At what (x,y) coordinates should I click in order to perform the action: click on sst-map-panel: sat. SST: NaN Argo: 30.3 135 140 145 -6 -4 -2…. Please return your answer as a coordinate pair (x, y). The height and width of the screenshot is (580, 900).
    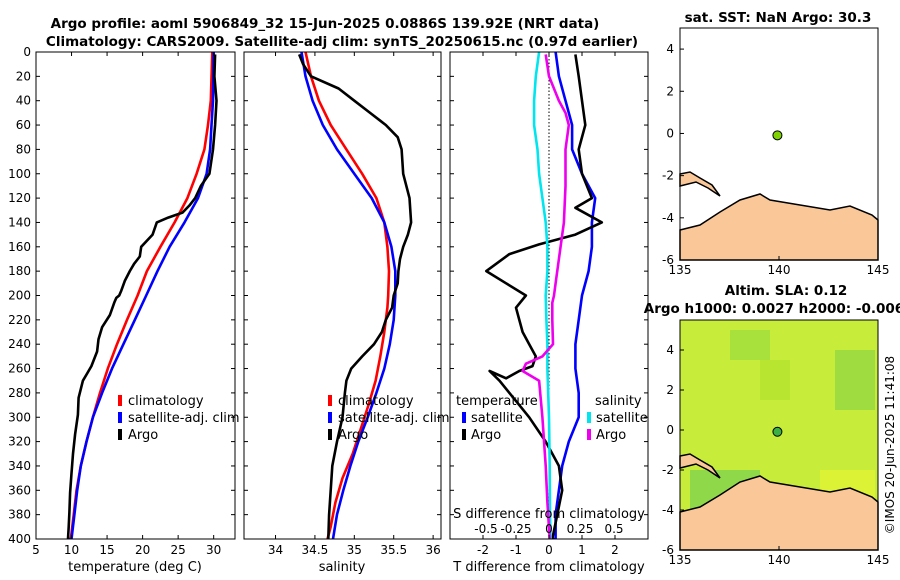
    Looking at the image, I should click on (775, 143).